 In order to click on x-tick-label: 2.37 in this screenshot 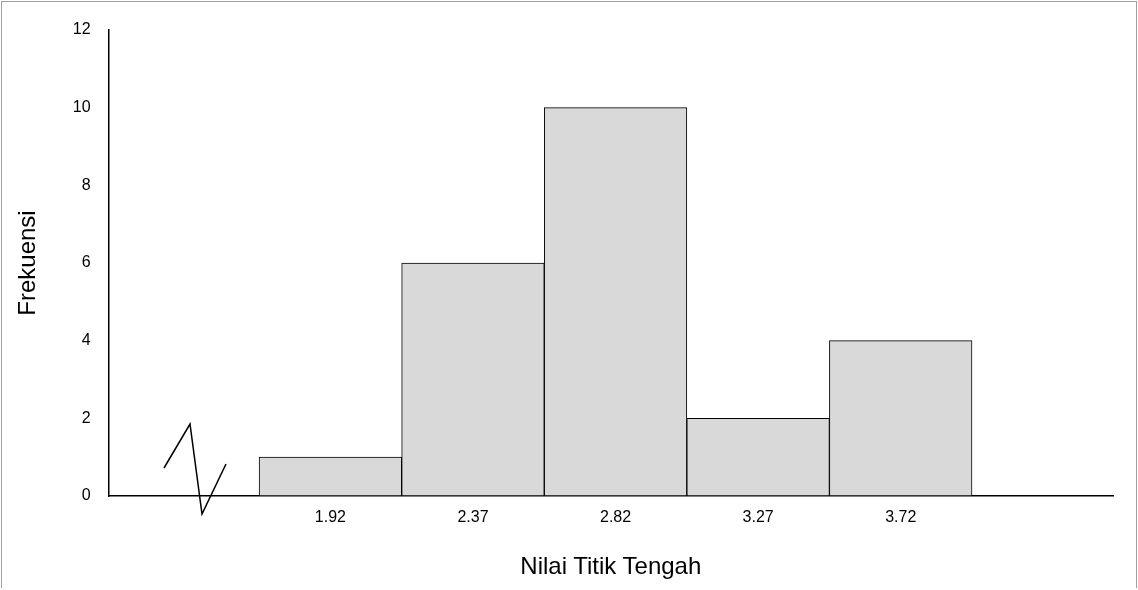, I will do `click(473, 517)`.